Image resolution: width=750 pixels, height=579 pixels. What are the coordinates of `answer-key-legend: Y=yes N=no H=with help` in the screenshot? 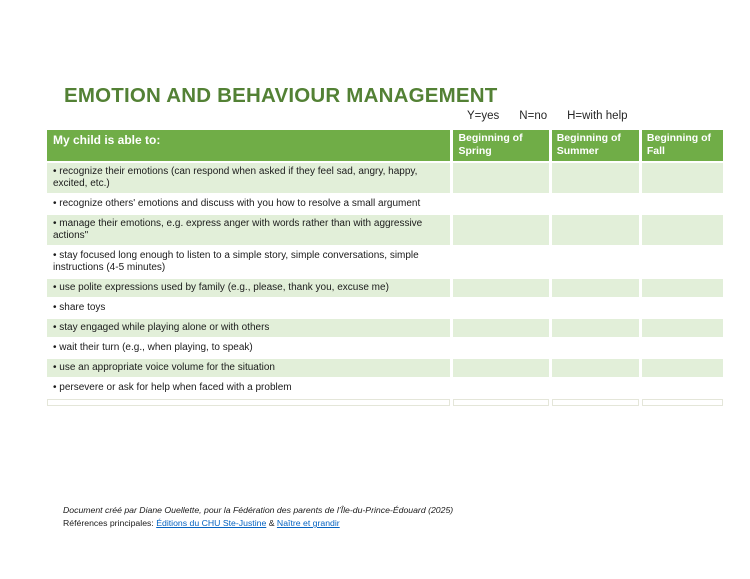 It's located at (547, 116).